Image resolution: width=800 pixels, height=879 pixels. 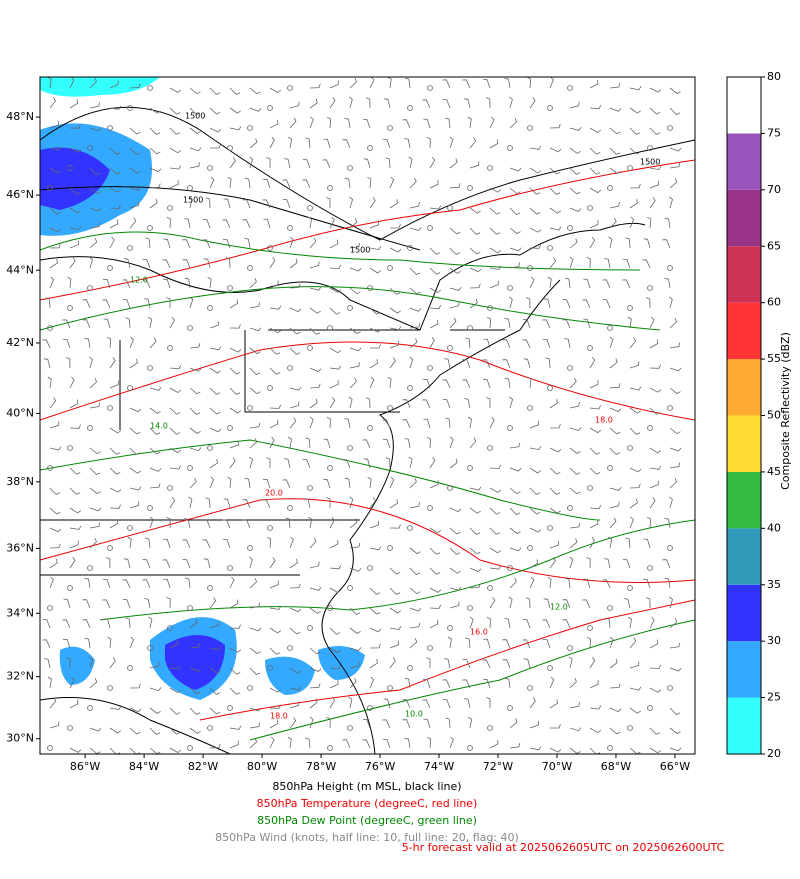 I want to click on colorbar-tick-label: 60, so click(x=774, y=302).